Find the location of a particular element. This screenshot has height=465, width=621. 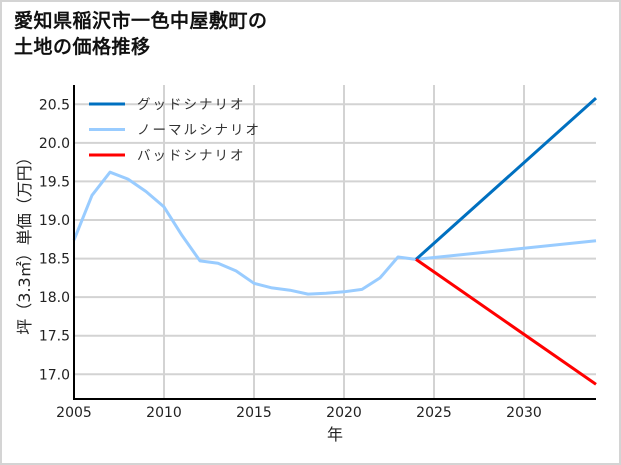

chart-title: 愛知県稲沢市一色中屋敷町の 土地の価格推移 is located at coordinates (141, 34).